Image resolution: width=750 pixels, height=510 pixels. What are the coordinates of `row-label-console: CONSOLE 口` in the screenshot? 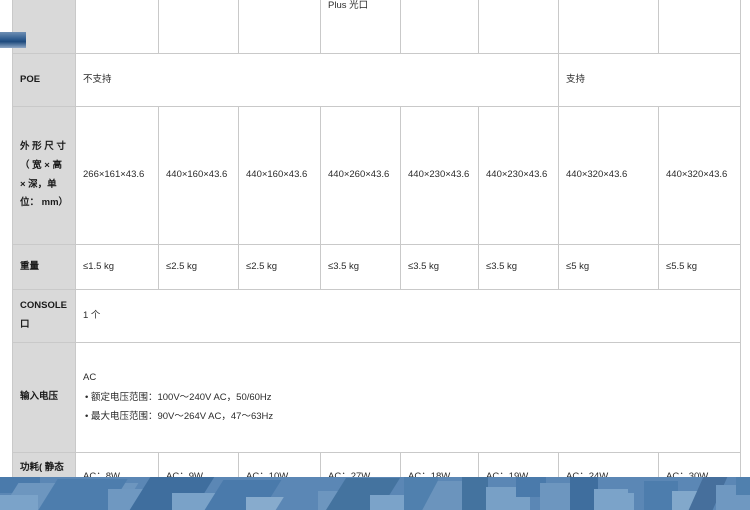 It's located at (44, 316).